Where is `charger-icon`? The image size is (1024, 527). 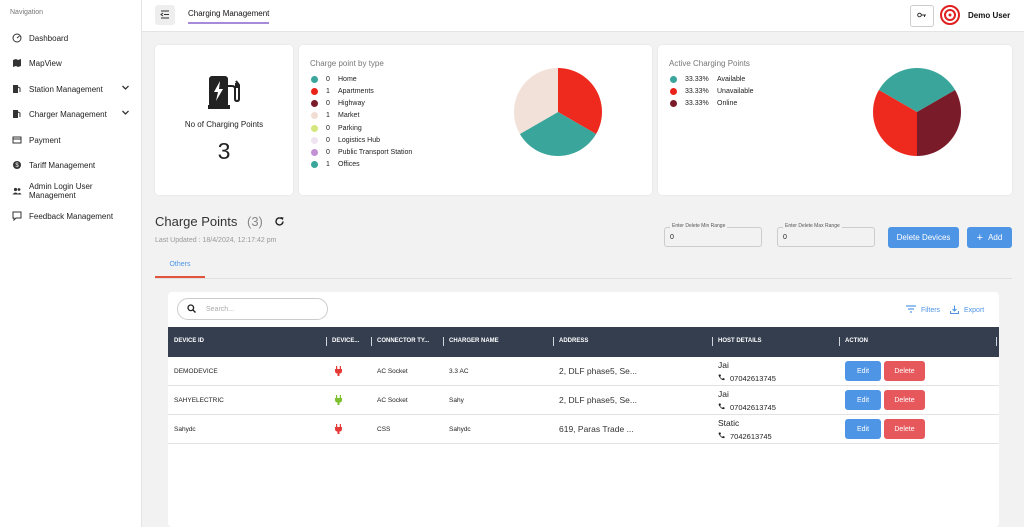
charger-icon is located at coordinates (17, 114).